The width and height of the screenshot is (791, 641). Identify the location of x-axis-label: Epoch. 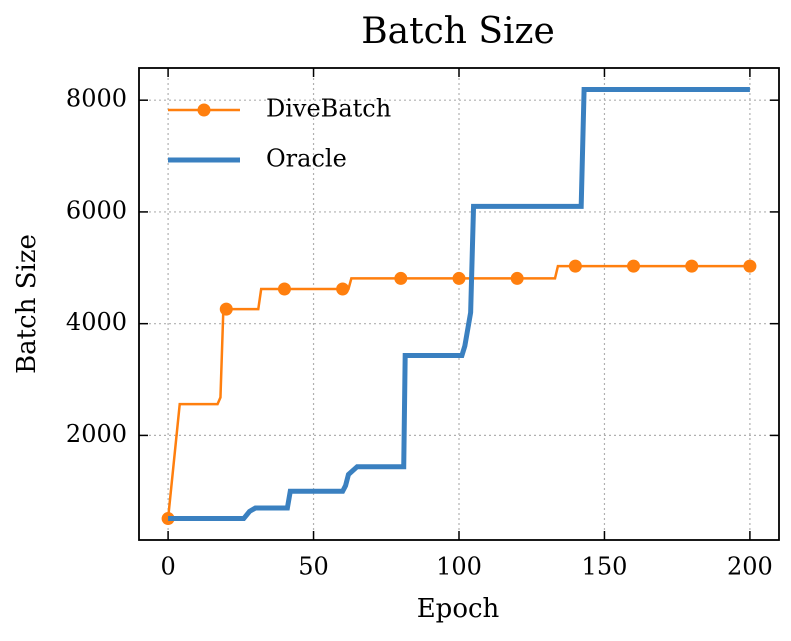
(458, 609).